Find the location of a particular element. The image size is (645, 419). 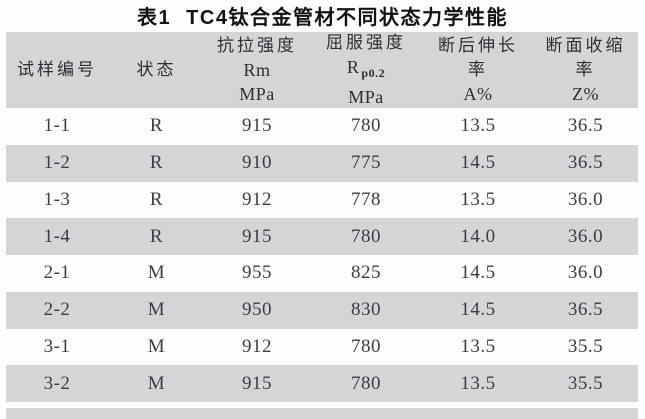

next-section-partial-strip is located at coordinates (322, 413).